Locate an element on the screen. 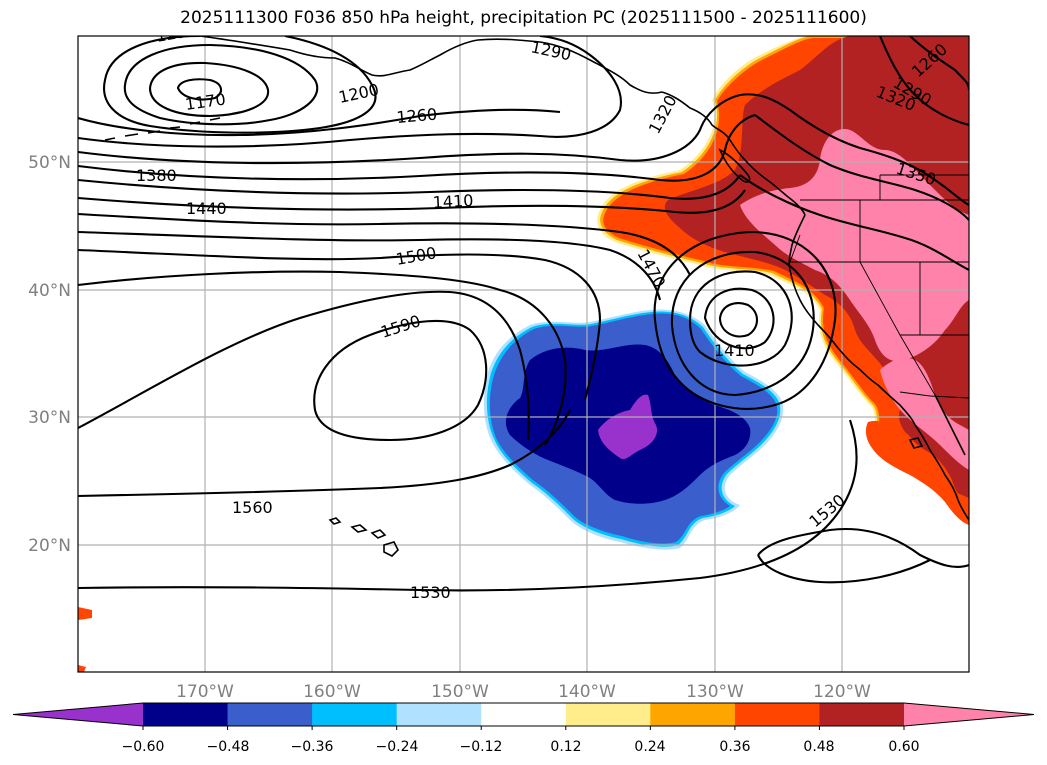 The width and height of the screenshot is (1047, 765). lon-label: 130°W is located at coordinates (715, 692).